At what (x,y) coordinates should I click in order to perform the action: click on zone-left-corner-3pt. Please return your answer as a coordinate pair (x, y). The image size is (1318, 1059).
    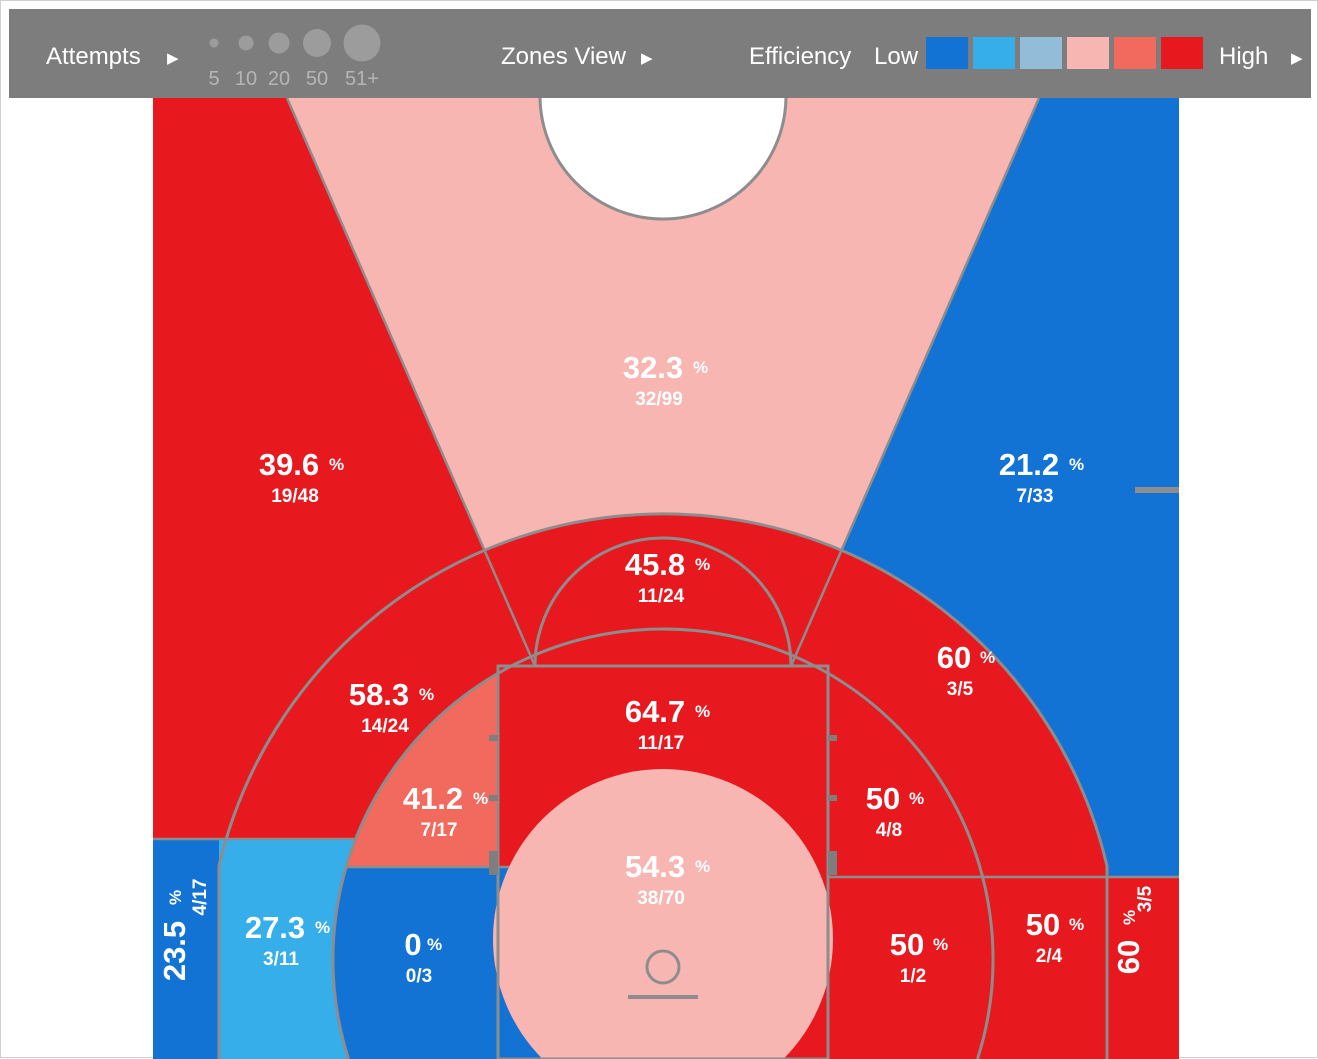
    Looking at the image, I should click on (186, 949).